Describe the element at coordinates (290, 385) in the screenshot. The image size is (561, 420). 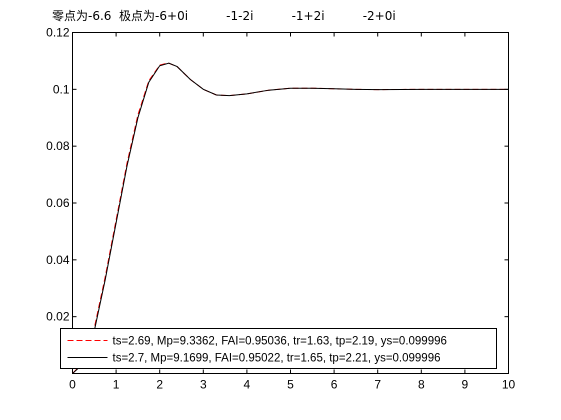
I see `x-tick-label: 5` at that location.